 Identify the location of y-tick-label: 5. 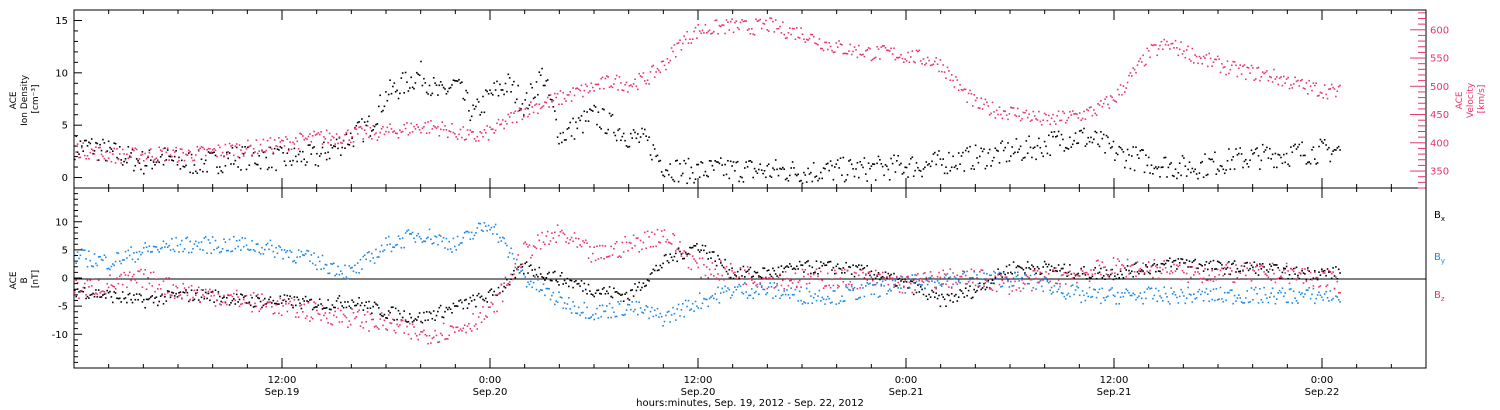
(65, 126).